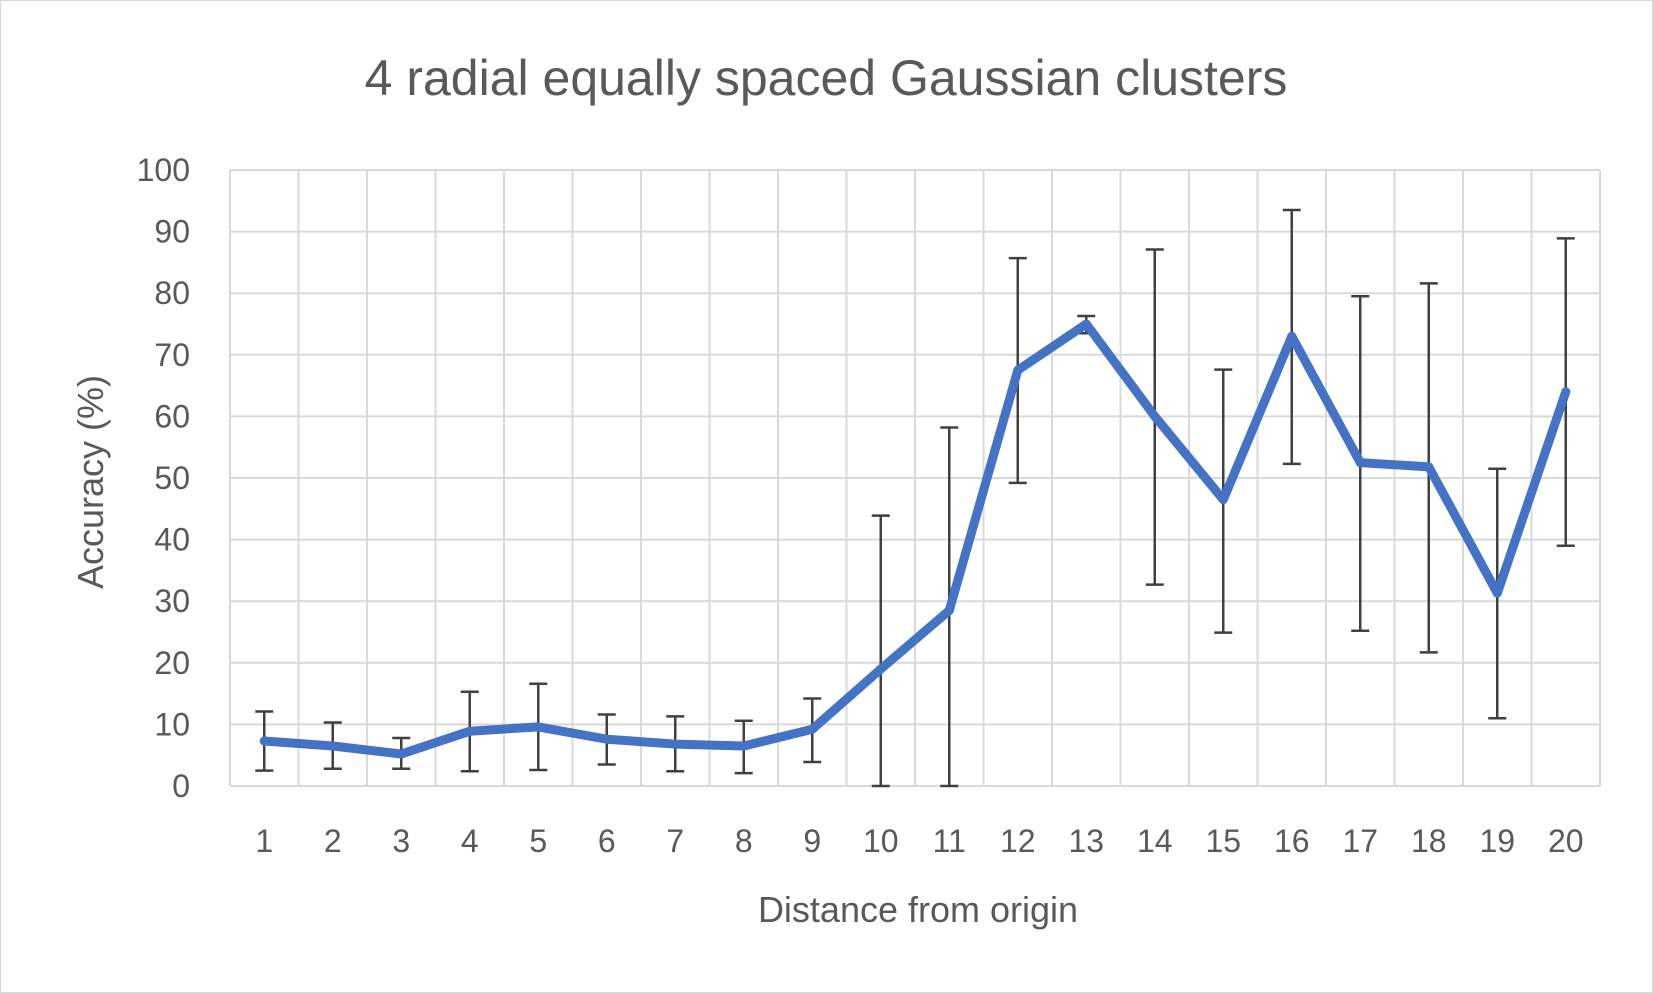 This screenshot has height=993, width=1653. Describe the element at coordinates (1360, 841) in the screenshot. I see `x-tick-label: 17` at that location.